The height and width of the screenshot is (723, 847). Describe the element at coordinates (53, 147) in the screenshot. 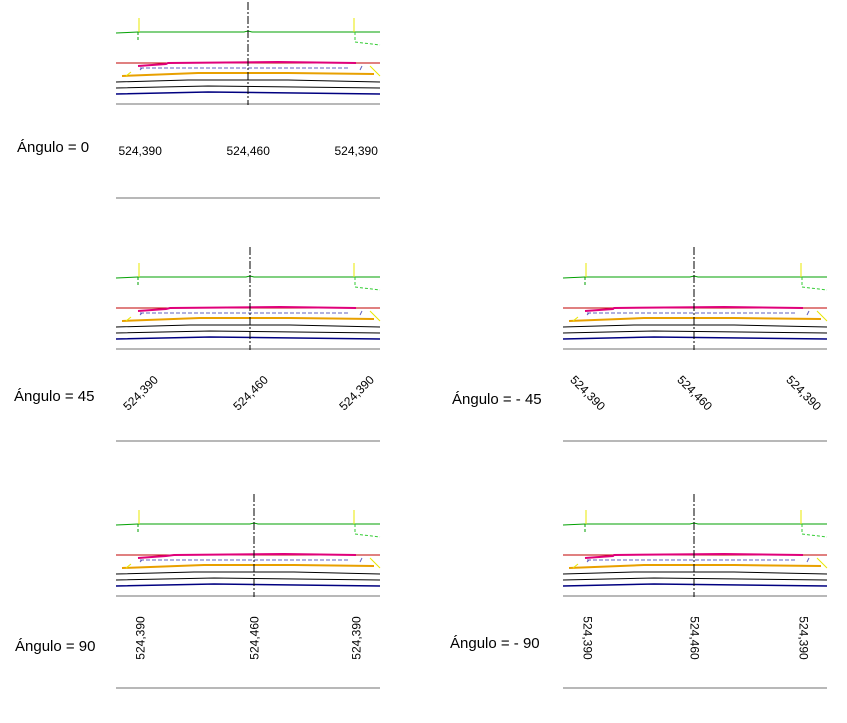

I see `angle-label: Ángulo = 0` at that location.